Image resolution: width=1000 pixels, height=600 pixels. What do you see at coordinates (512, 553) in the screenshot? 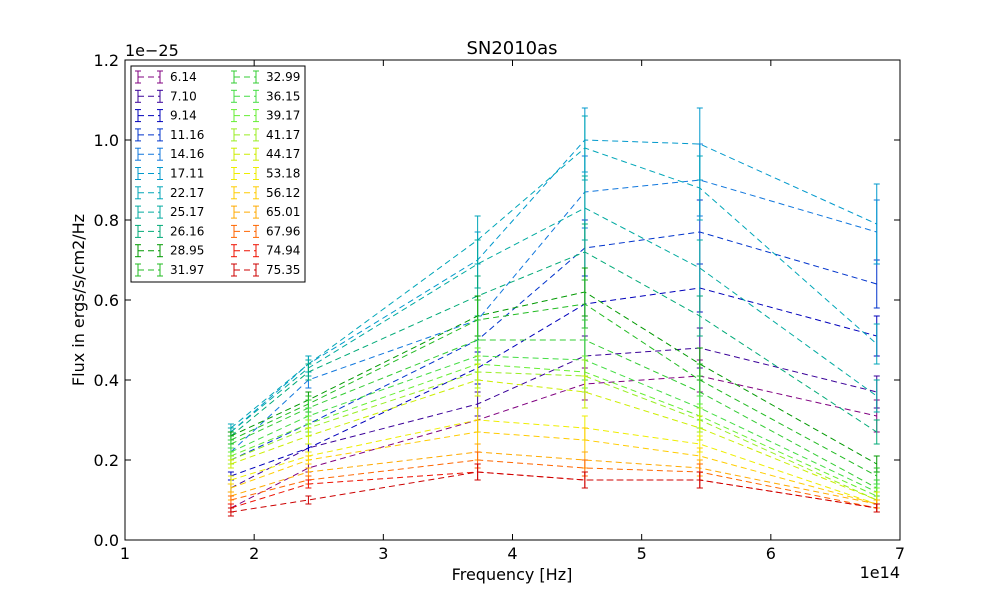
I see `x-tick-label: 4` at bounding box center [512, 553].